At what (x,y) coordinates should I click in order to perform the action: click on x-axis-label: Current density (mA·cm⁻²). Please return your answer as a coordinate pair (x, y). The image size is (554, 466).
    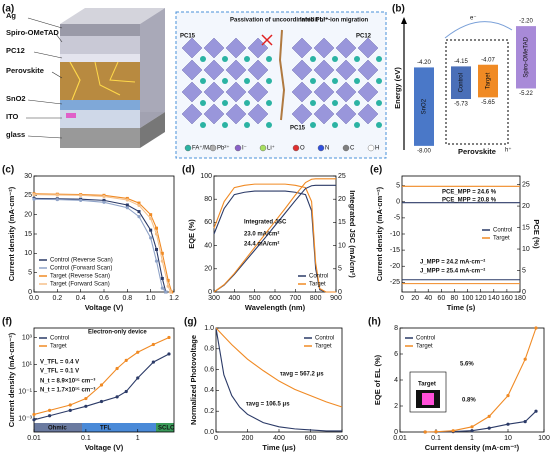
    Looking at the image, I should click on (472, 447).